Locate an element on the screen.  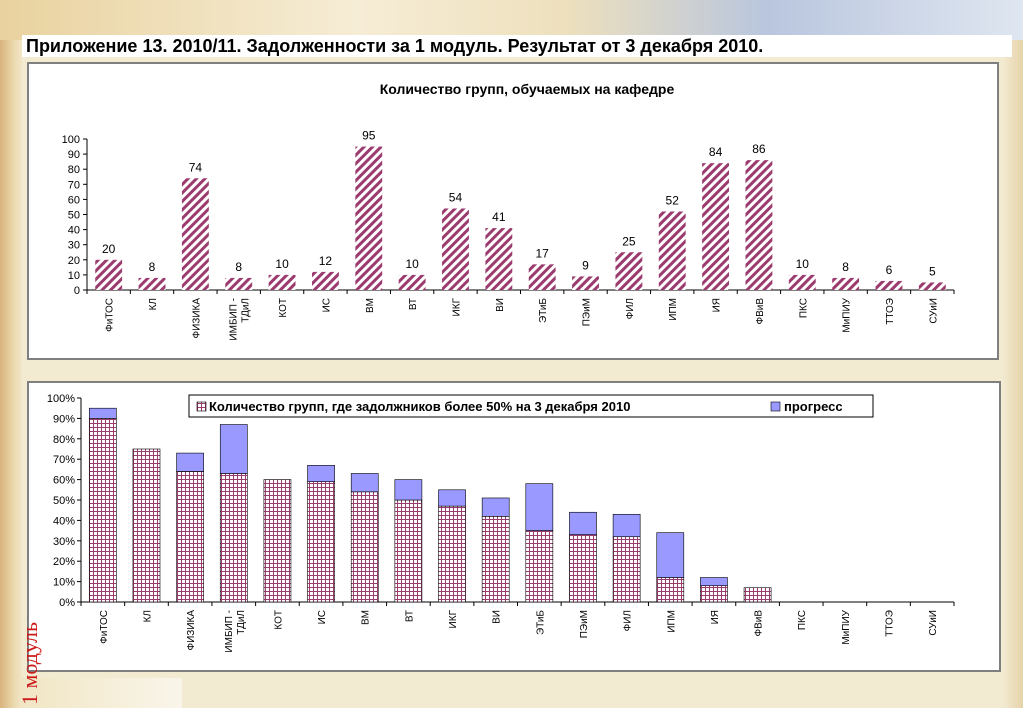
data-label: 25 is located at coordinates (629, 241).